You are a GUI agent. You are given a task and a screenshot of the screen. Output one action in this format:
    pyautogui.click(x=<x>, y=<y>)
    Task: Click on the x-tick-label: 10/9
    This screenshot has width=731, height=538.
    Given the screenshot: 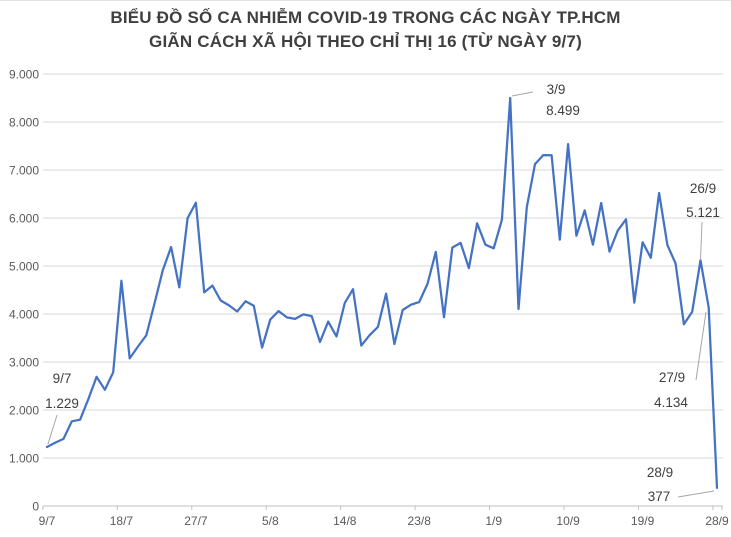 What is the action you would take?
    pyautogui.click(x=568, y=521)
    